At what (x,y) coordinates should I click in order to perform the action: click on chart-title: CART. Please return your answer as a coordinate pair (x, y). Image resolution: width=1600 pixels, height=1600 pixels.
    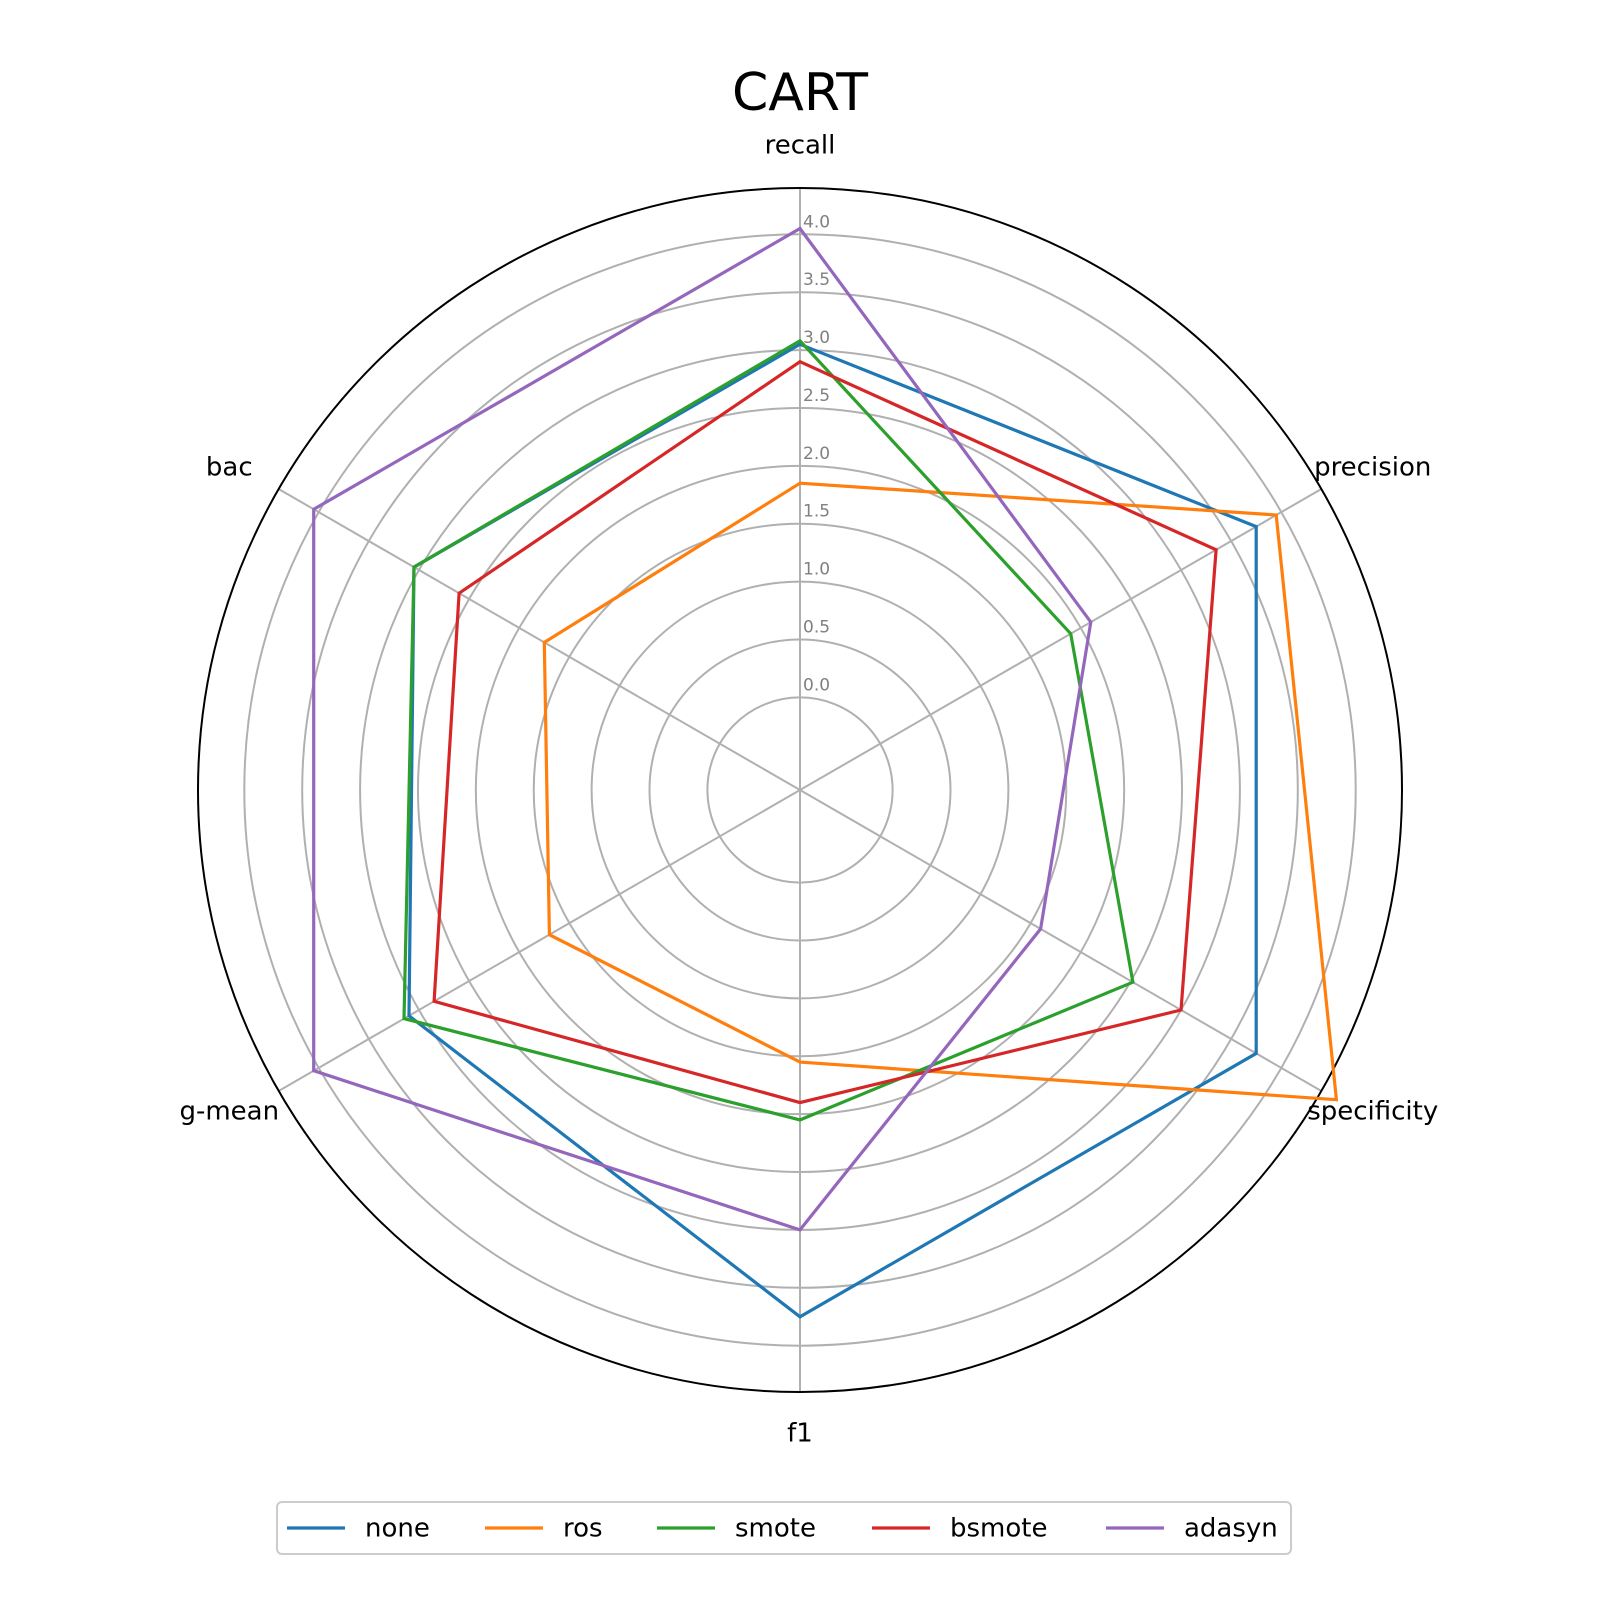
    Looking at the image, I should click on (800, 93).